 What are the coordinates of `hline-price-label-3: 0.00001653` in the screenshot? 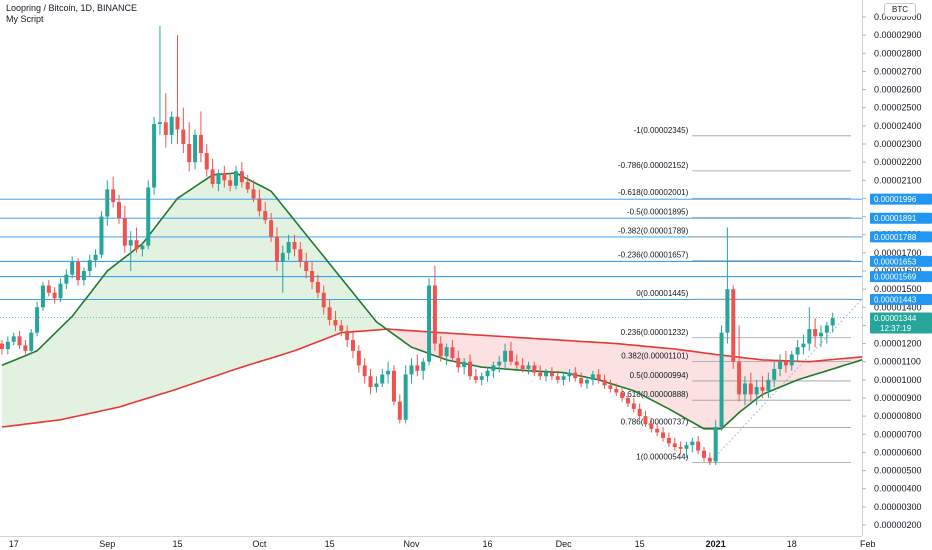 It's located at (895, 261).